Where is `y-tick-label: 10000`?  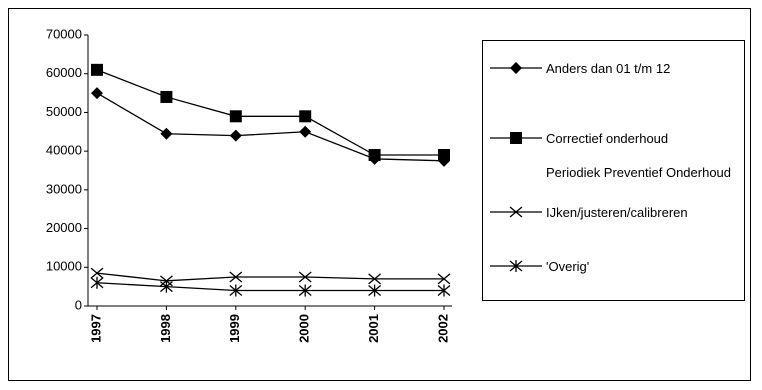 y-tick-label: 10000 is located at coordinates (64, 266).